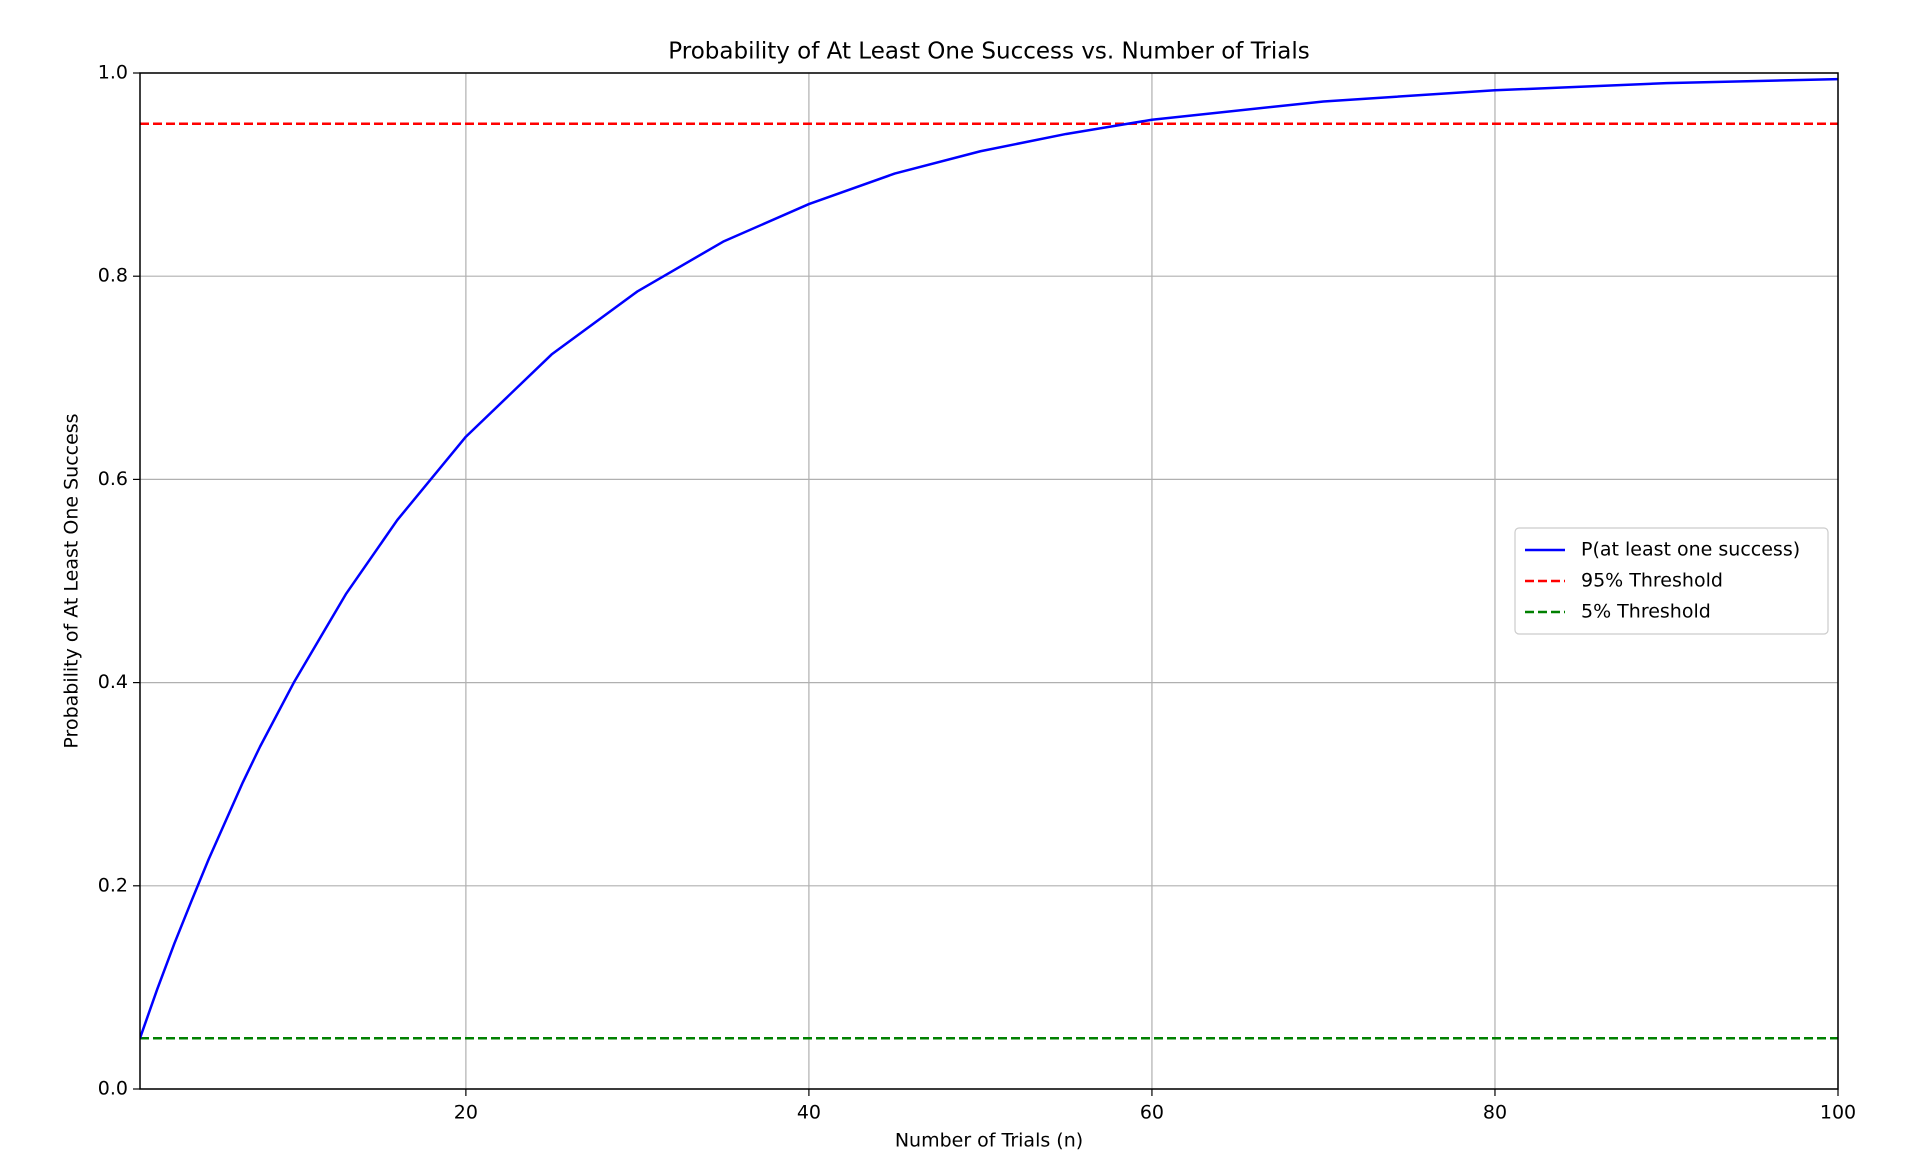 The width and height of the screenshot is (1920, 1169). What do you see at coordinates (113, 276) in the screenshot?
I see `y-tick-label: 0.8` at bounding box center [113, 276].